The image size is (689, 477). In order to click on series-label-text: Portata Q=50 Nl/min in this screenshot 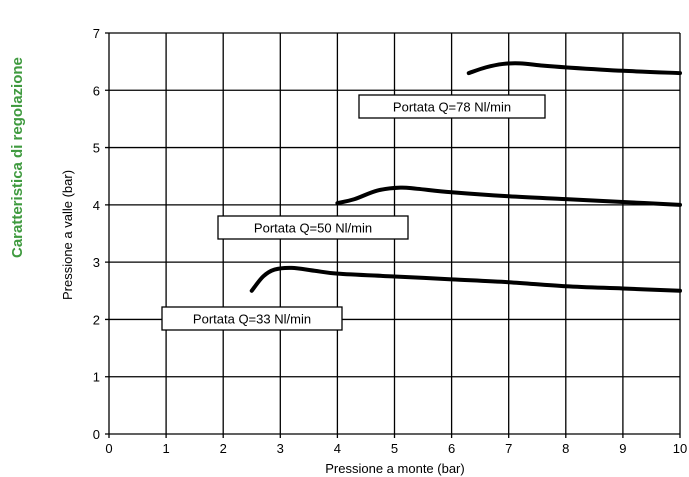, I will do `click(313, 228)`.